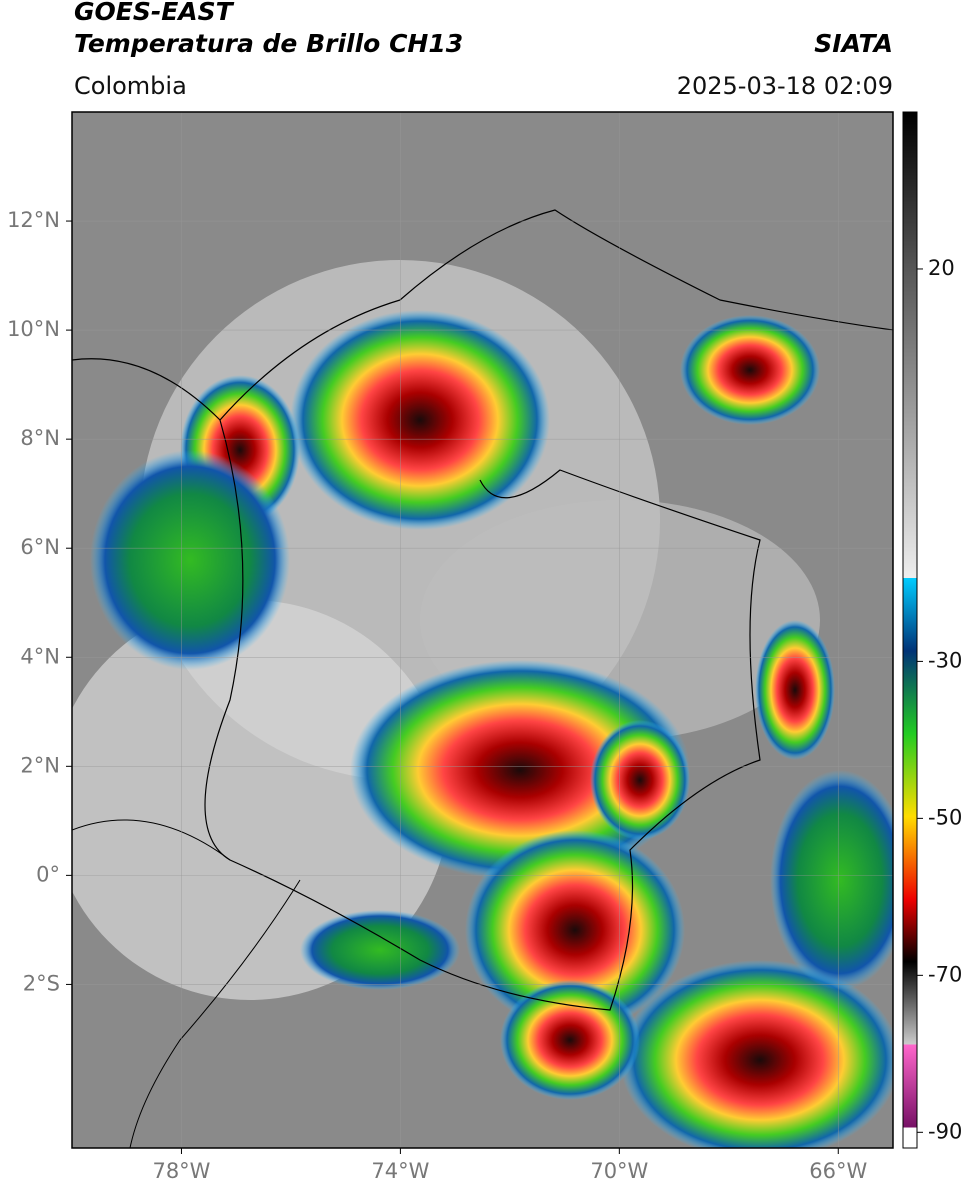 The width and height of the screenshot is (966, 1194). I want to click on y-tick-label: 2°N, so click(40, 765).